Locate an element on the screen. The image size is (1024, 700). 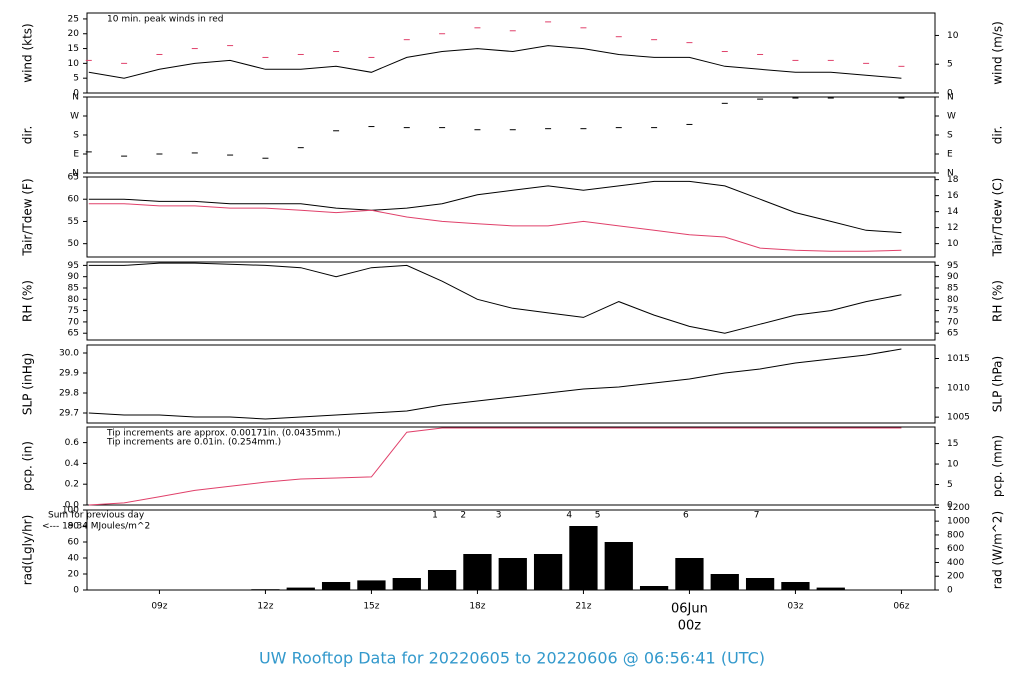
y-tick-label: 55 is located at coordinates (73, 222).